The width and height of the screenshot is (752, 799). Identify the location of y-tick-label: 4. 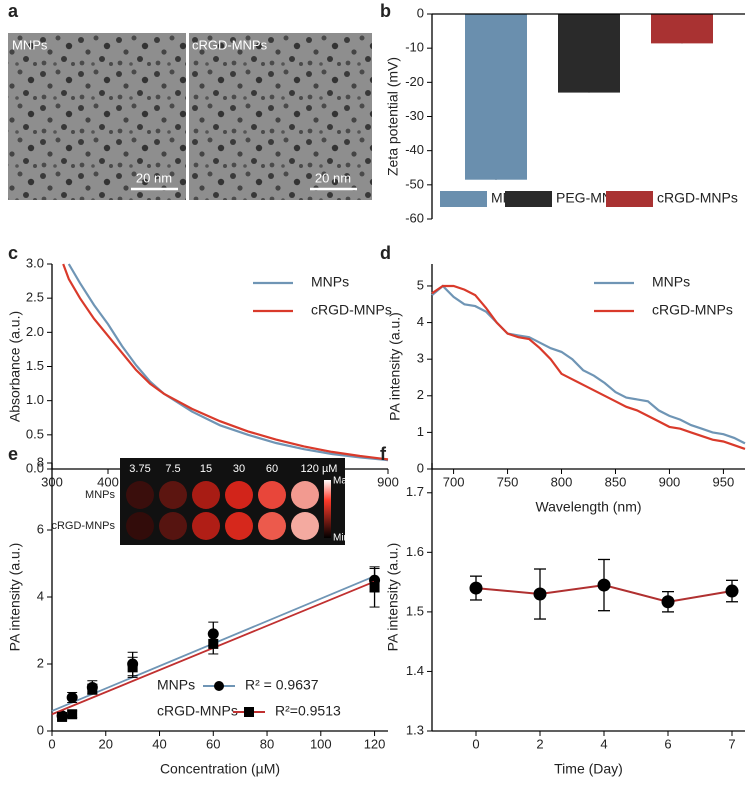
(420, 321).